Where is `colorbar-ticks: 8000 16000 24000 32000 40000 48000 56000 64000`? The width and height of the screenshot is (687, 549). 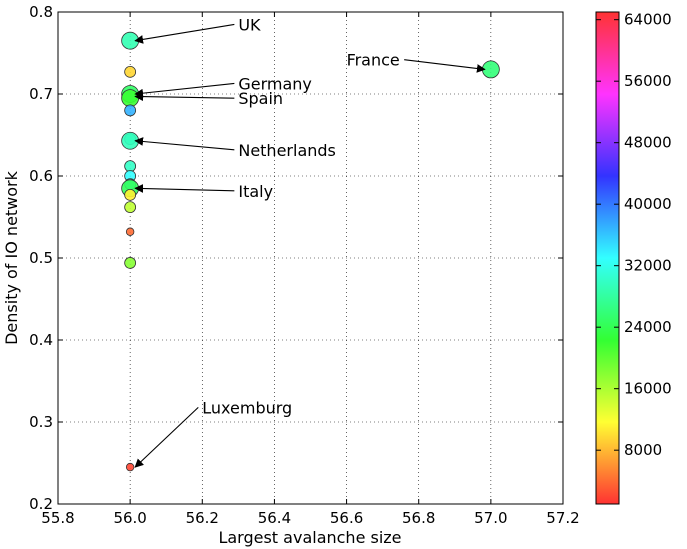 colorbar-ticks: 8000 16000 24000 32000 40000 48000 56000 64000 is located at coordinates (634, 235).